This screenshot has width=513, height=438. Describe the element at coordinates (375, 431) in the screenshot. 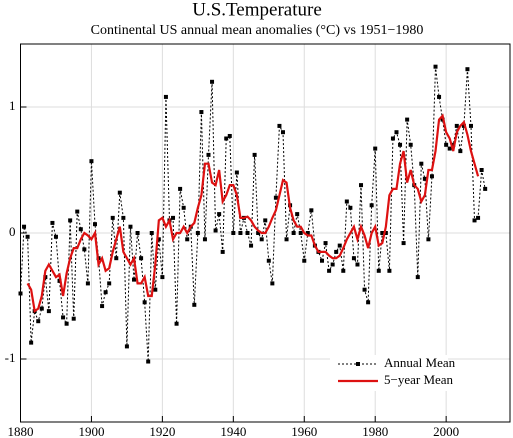

I see `x-tick-label: 1980` at that location.